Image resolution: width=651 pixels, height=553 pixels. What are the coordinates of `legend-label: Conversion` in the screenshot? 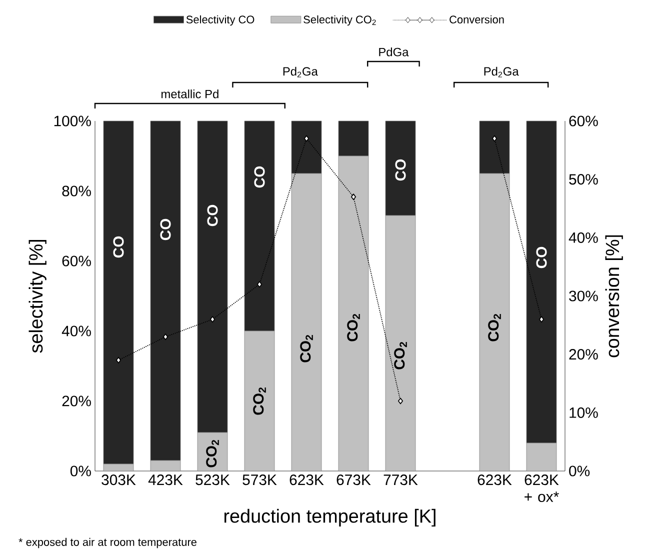 It's located at (477, 19).